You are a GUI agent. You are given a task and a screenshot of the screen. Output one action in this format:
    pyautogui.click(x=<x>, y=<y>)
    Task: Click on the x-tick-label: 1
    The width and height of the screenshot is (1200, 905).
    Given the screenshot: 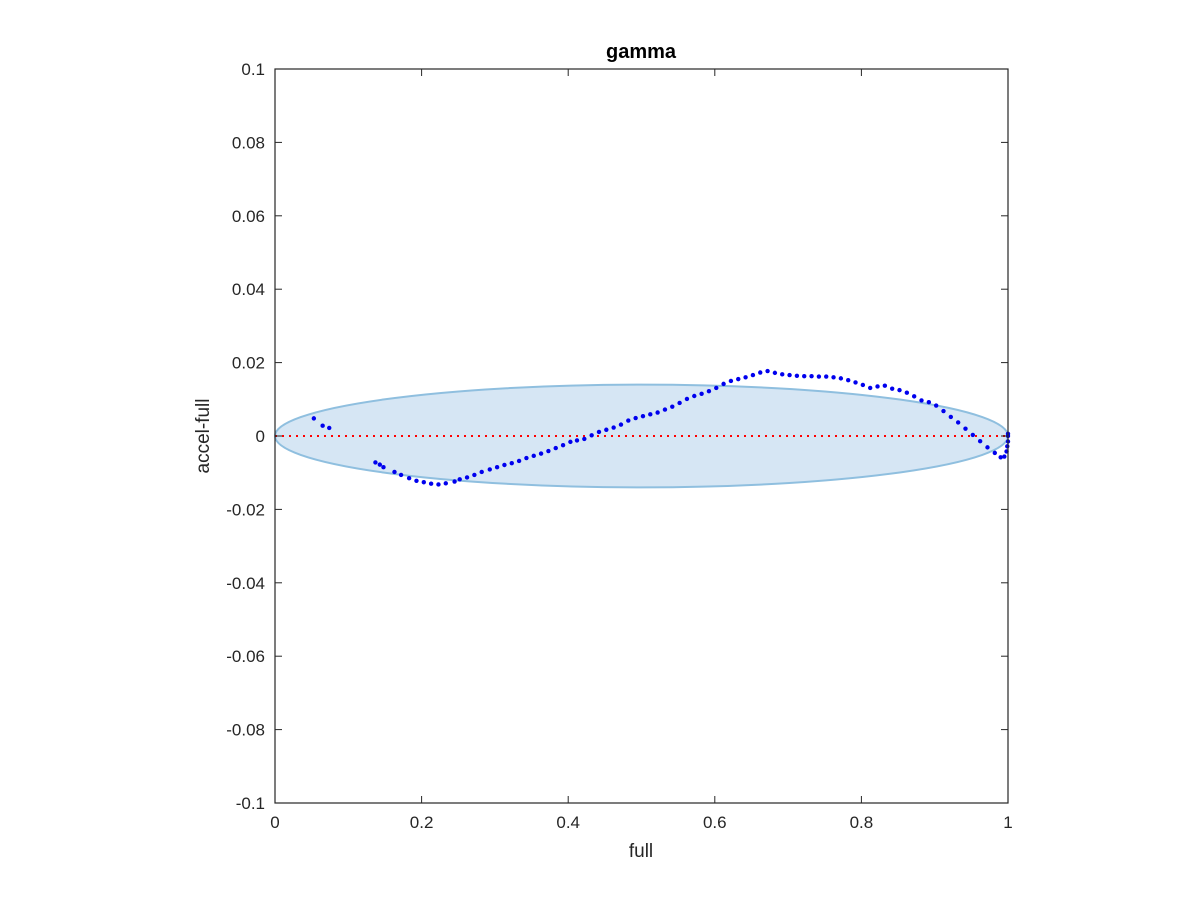 What is the action you would take?
    pyautogui.click(x=1007, y=822)
    